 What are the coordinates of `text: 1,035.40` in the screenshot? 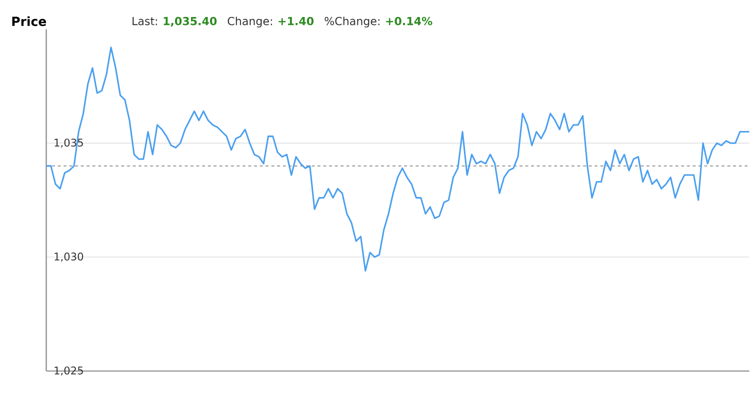 It's located at (190, 21).